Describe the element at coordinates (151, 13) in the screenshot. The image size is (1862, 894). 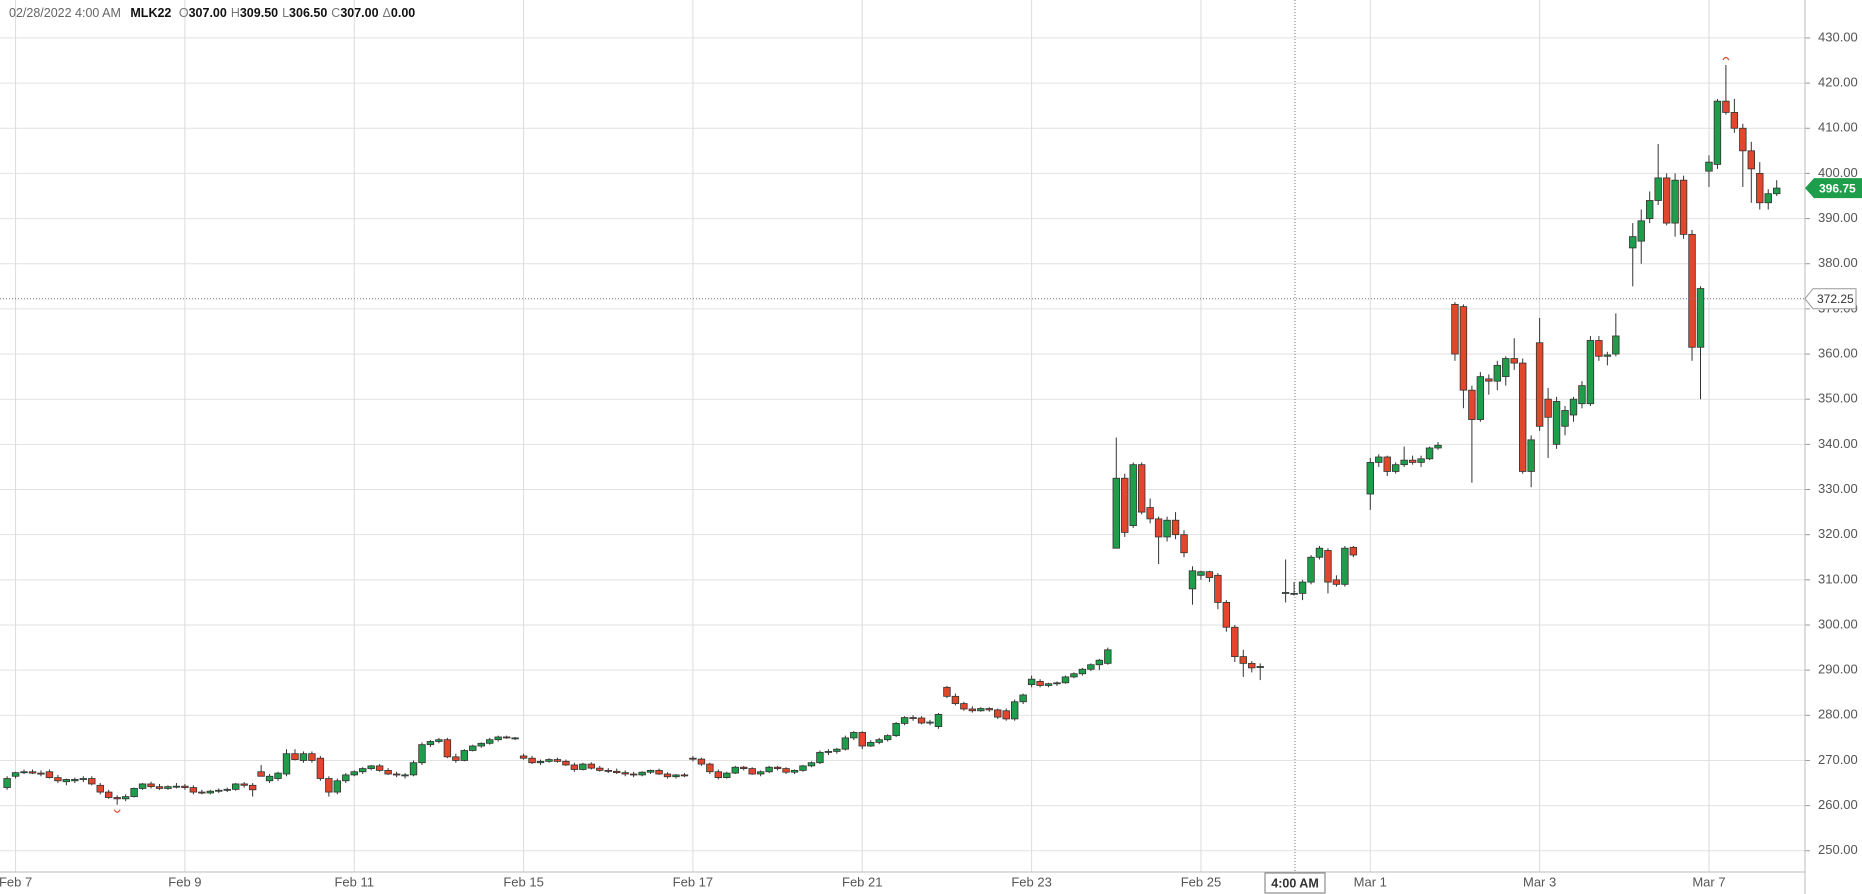
I see `info-symbol: MLK22` at that location.